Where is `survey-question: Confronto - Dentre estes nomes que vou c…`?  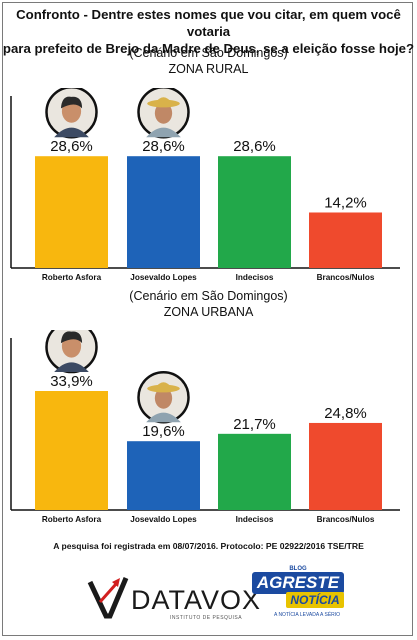
survey-question: Confronto - Dentre estes nomes que vou c… is located at coordinates (208, 31).